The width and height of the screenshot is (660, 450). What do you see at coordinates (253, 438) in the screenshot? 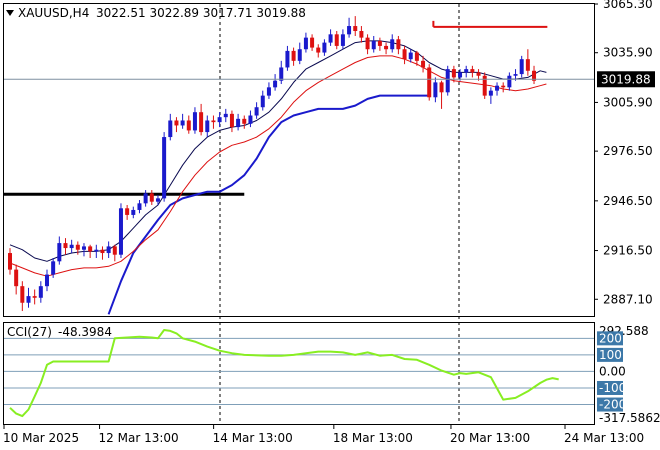
I see `time-tick-label: 14 Mar 13:00` at bounding box center [253, 438].